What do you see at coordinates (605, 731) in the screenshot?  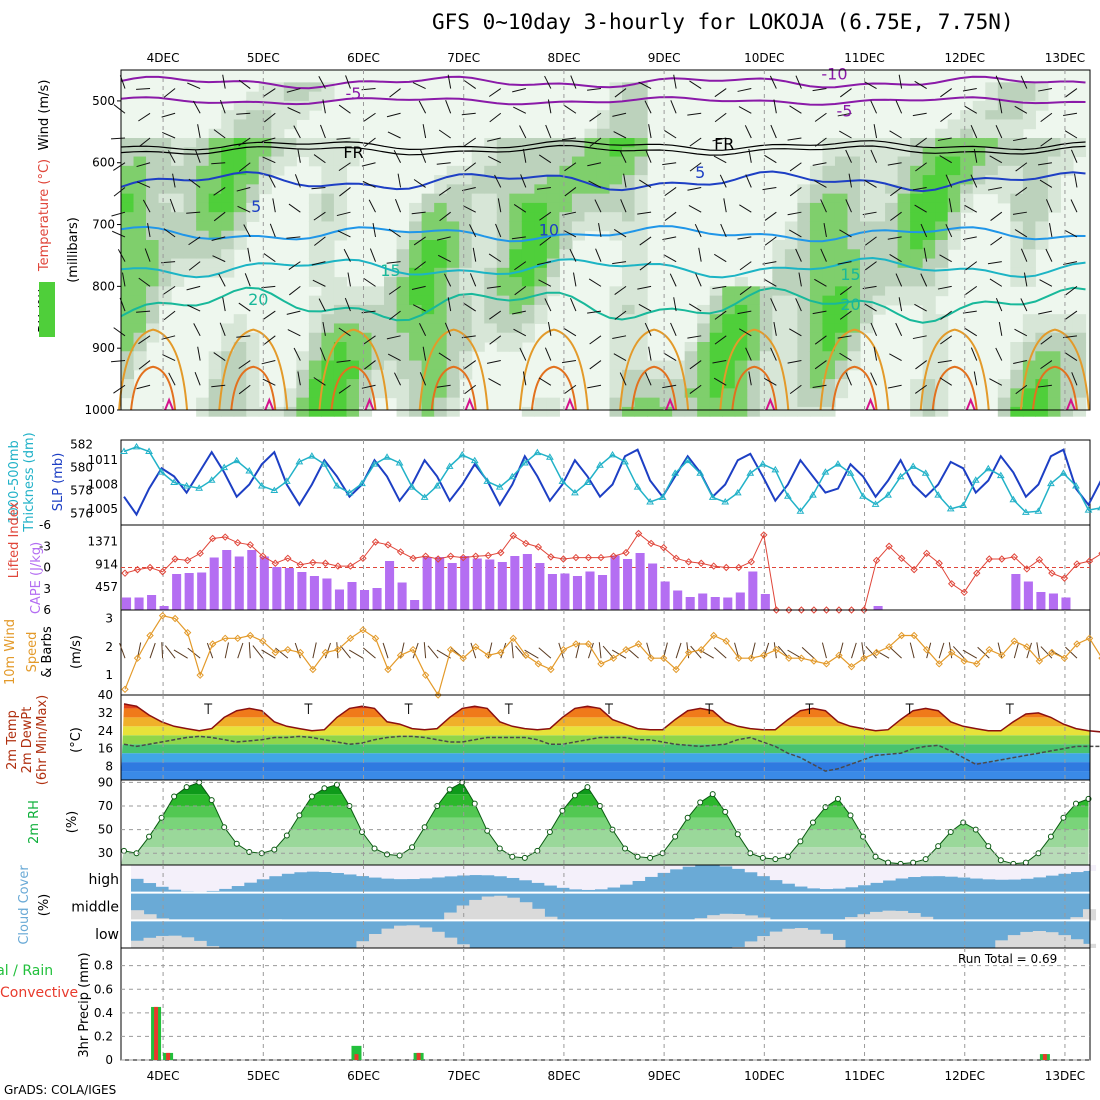 I see `temp-band` at bounding box center [605, 731].